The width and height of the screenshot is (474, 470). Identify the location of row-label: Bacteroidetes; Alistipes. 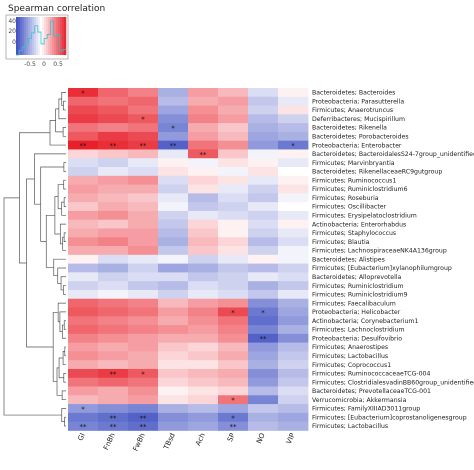
(348, 259).